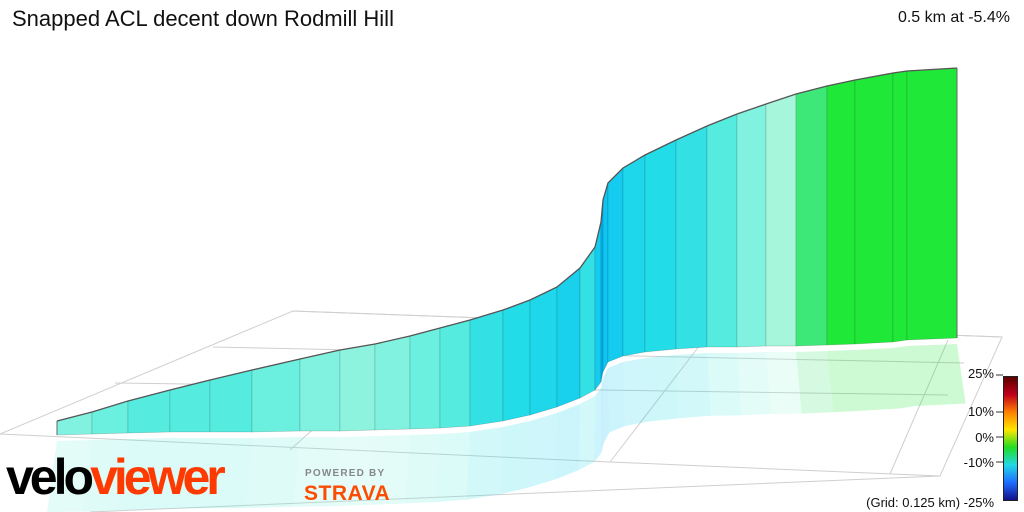 The image size is (1024, 512). What do you see at coordinates (984, 437) in the screenshot?
I see `legend-tick-label: 0%` at bounding box center [984, 437].